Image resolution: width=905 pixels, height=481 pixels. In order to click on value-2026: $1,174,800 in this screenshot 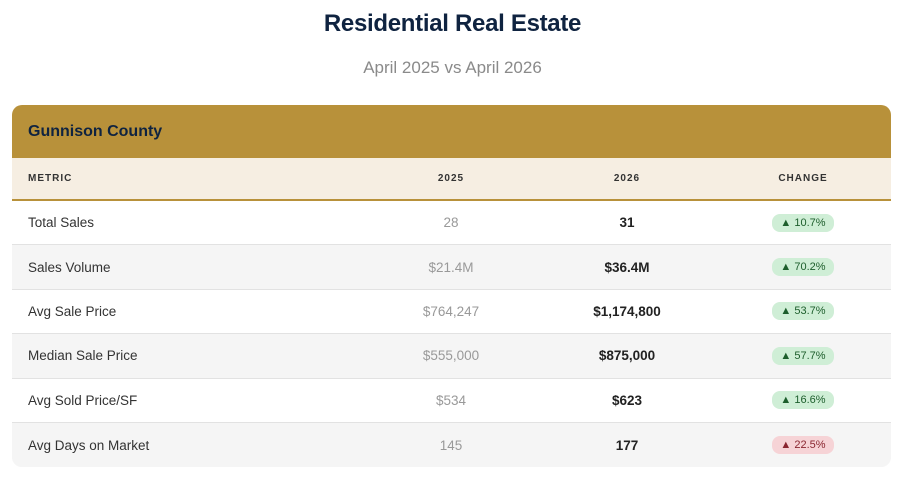, I will do `click(627, 311)`.